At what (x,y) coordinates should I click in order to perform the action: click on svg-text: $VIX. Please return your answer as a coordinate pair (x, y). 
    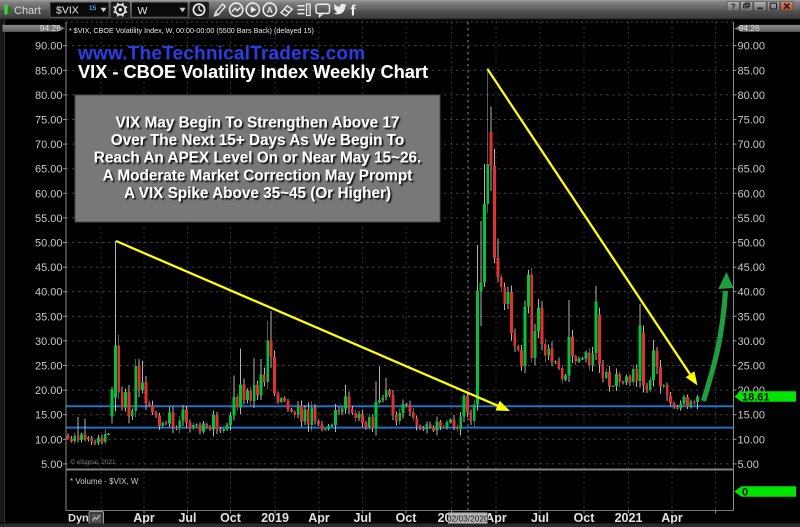
    Looking at the image, I should click on (67, 10).